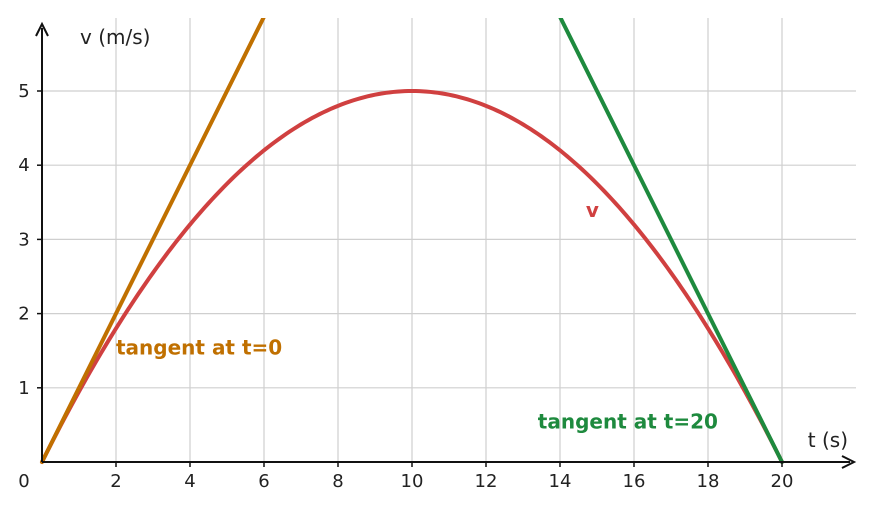 Image resolution: width=874 pixels, height=510 pixels. I want to click on y-axis-arrow-icon, so click(42, 29).